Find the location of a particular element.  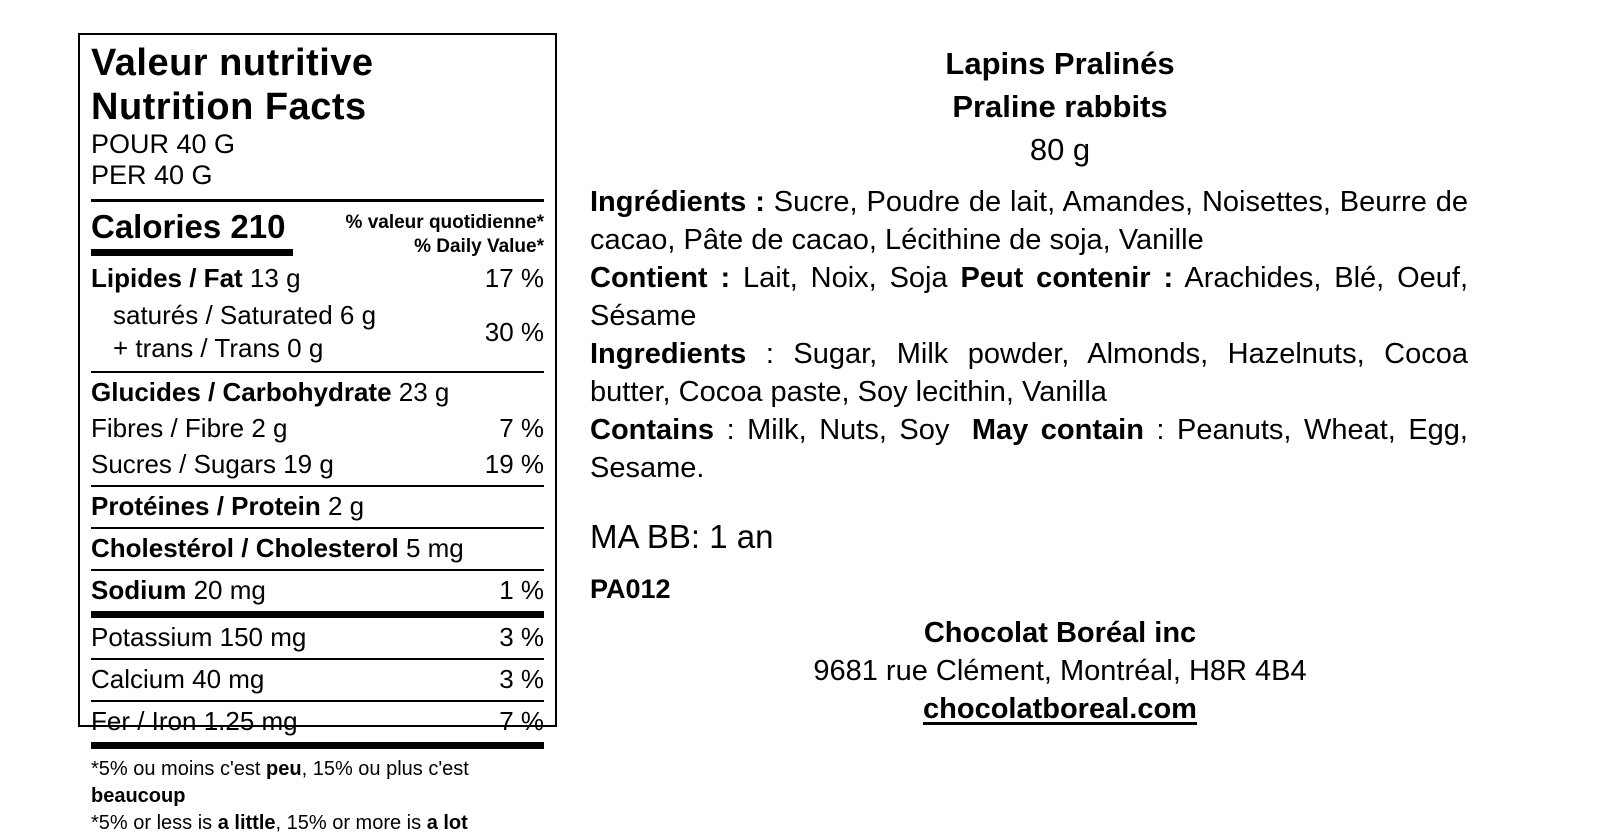

sodium-amount: 20 mg is located at coordinates (229, 590).